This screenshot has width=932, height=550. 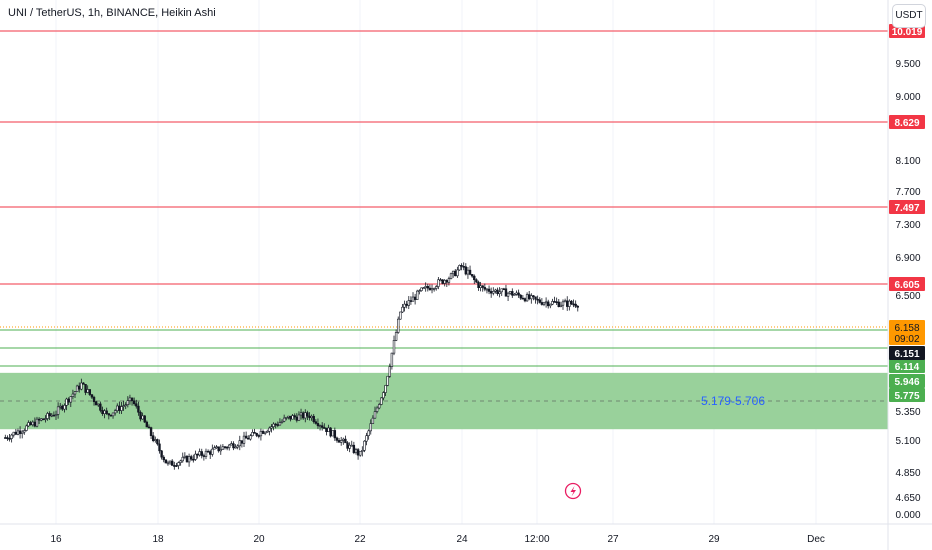 I want to click on y-tick-label: 9.000, so click(x=907, y=97).